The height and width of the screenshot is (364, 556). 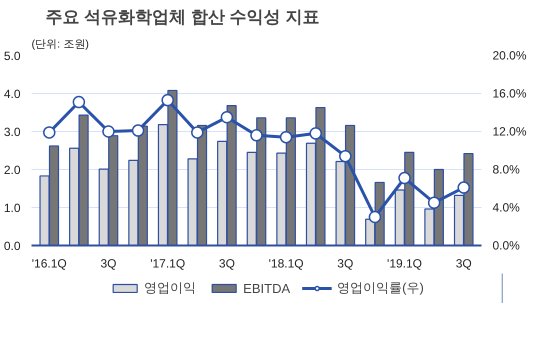 What do you see at coordinates (506, 169) in the screenshot?
I see `y2-tick-label: 8.0%` at bounding box center [506, 169].